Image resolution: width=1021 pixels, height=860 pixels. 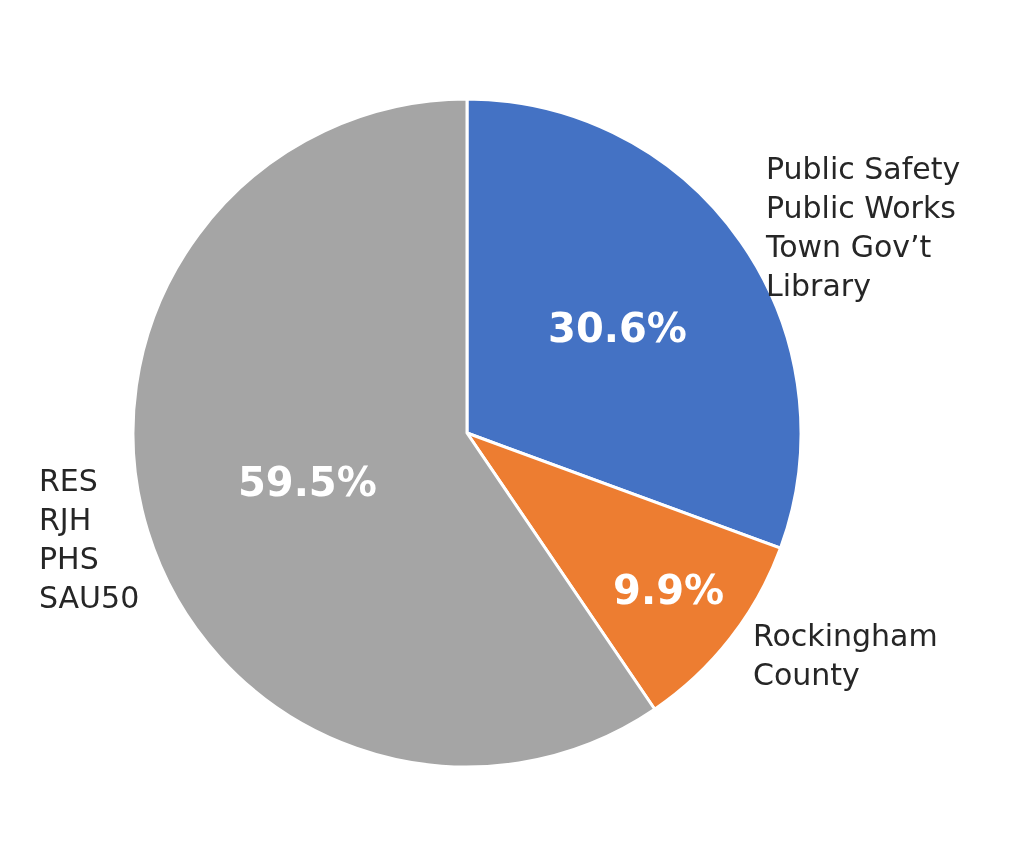 I want to click on slice-label: RES RJH PHS SAU50, so click(x=89, y=539).